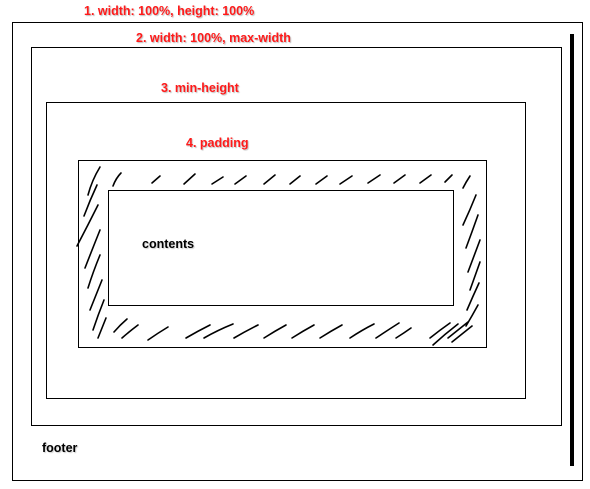  I want to click on label-footer: footer, so click(60, 448).